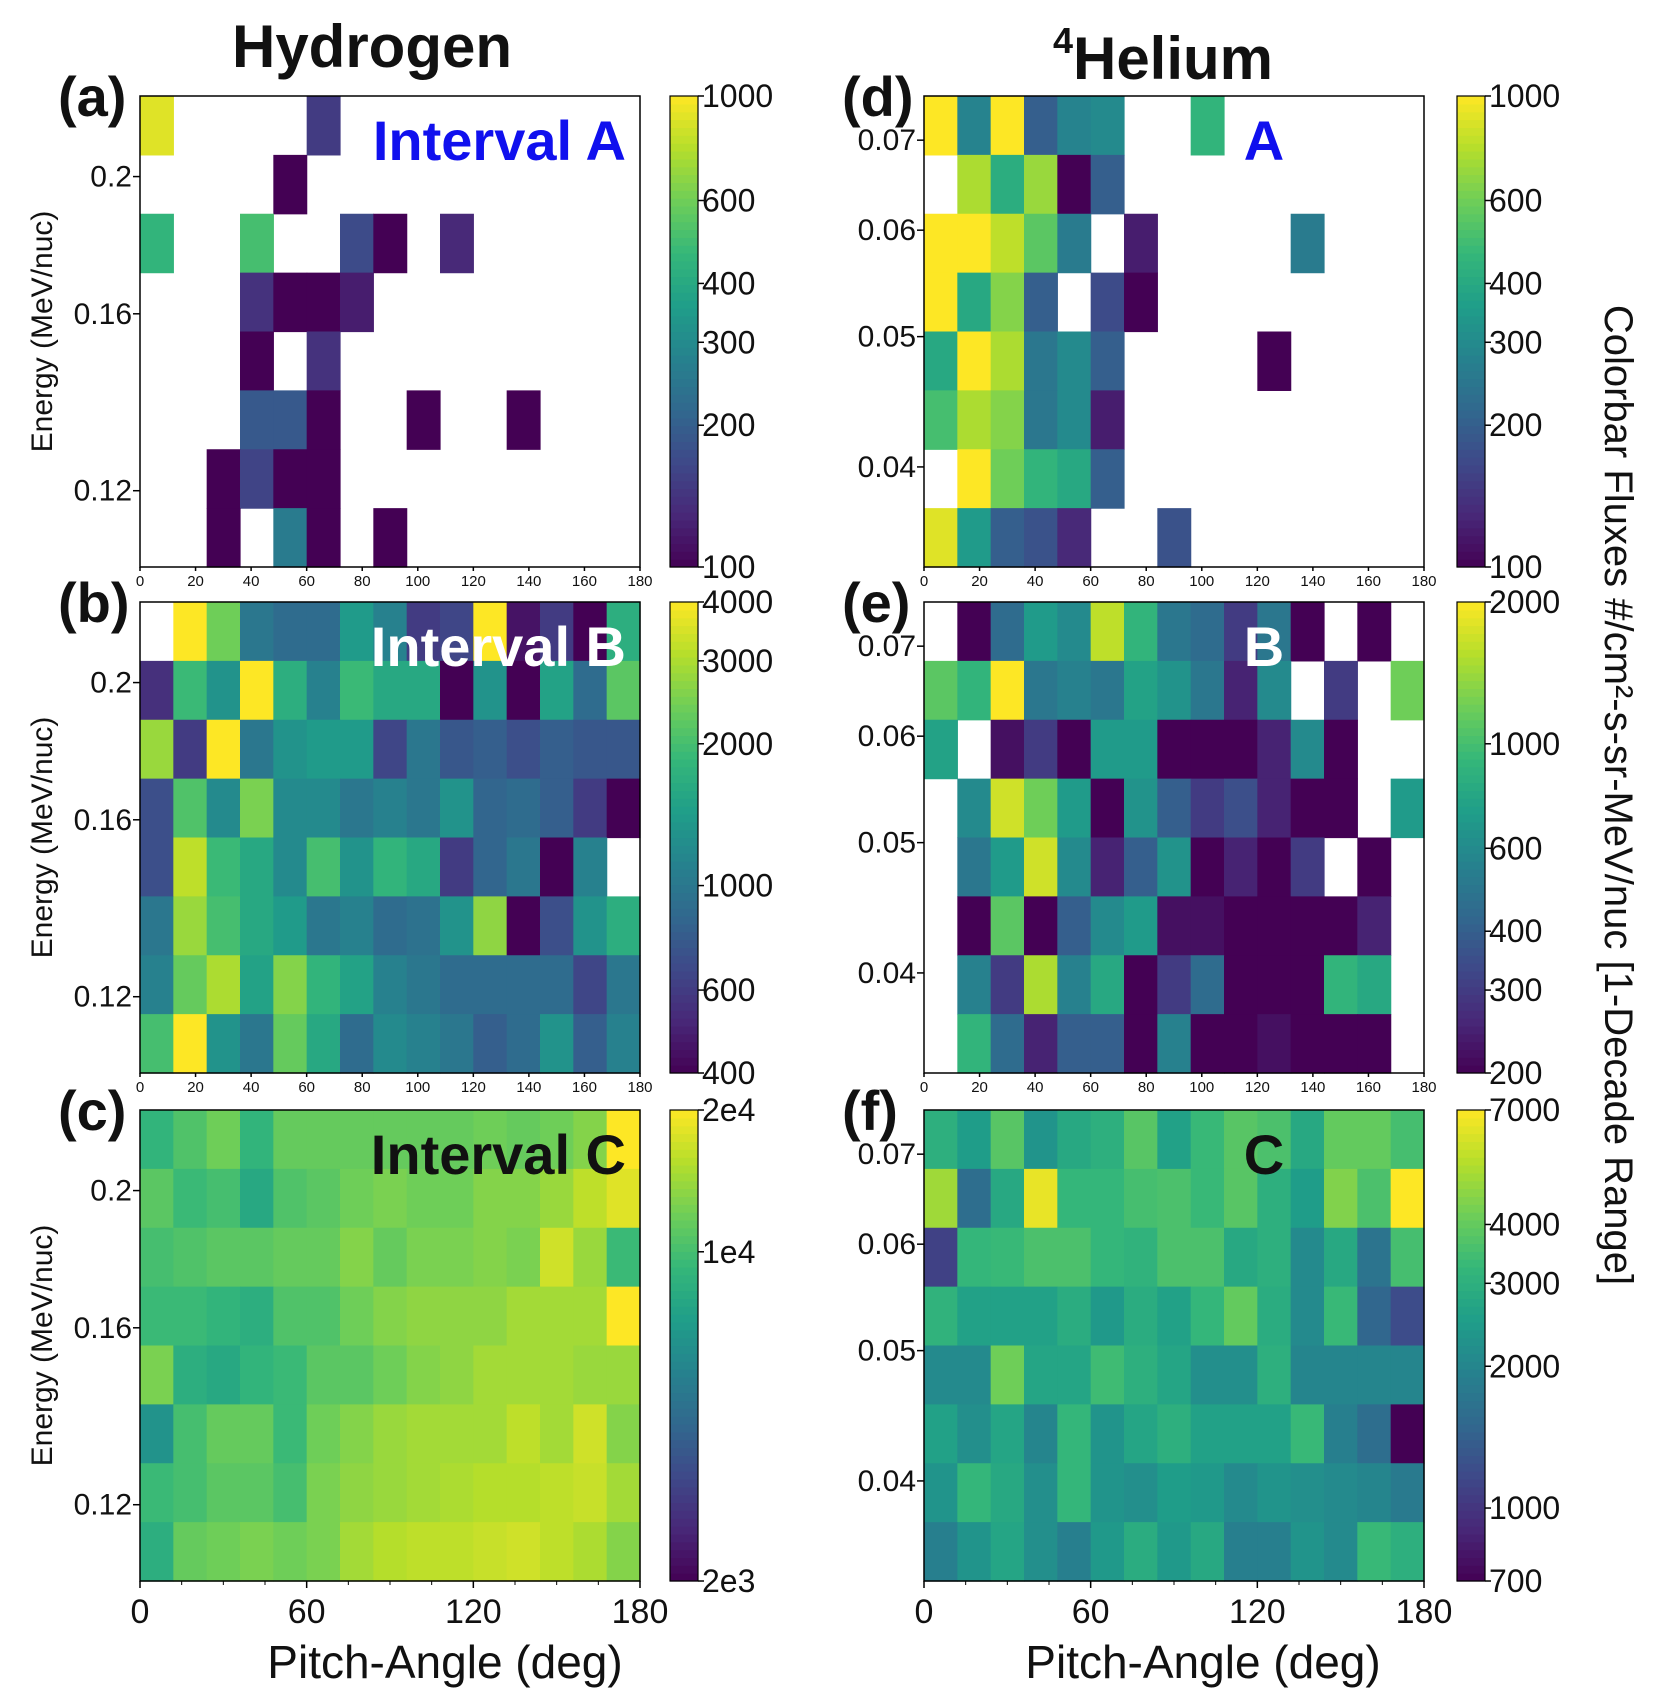 The image size is (1662, 1698). I want to click on colorbar-tick-label: 3000, so click(1524, 1283).